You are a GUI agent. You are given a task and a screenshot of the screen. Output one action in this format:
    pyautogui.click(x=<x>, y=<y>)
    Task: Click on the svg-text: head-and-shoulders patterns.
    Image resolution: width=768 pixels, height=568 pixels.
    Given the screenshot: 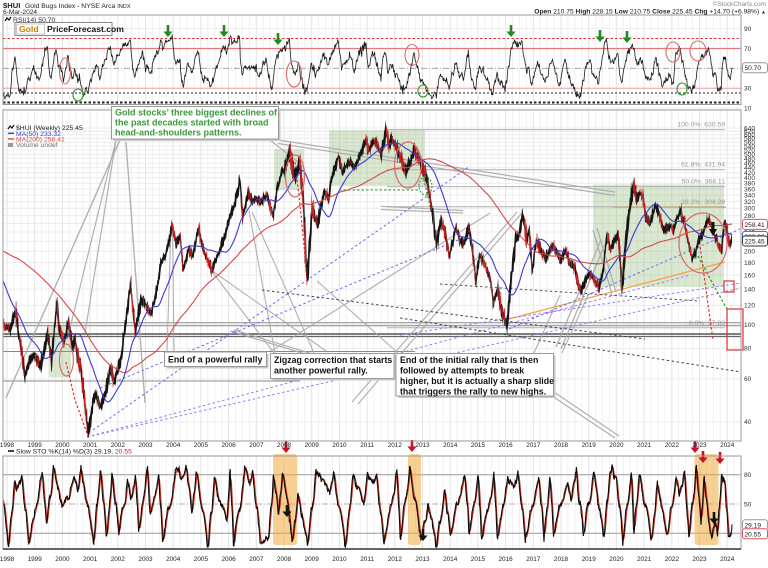 What is the action you would take?
    pyautogui.click(x=178, y=133)
    